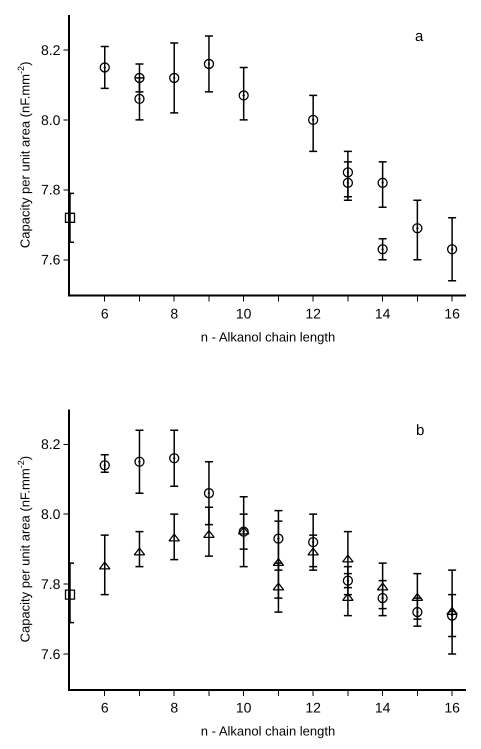 The width and height of the screenshot is (481, 749). What do you see at coordinates (420, 430) in the screenshot?
I see `annotation: b` at bounding box center [420, 430].